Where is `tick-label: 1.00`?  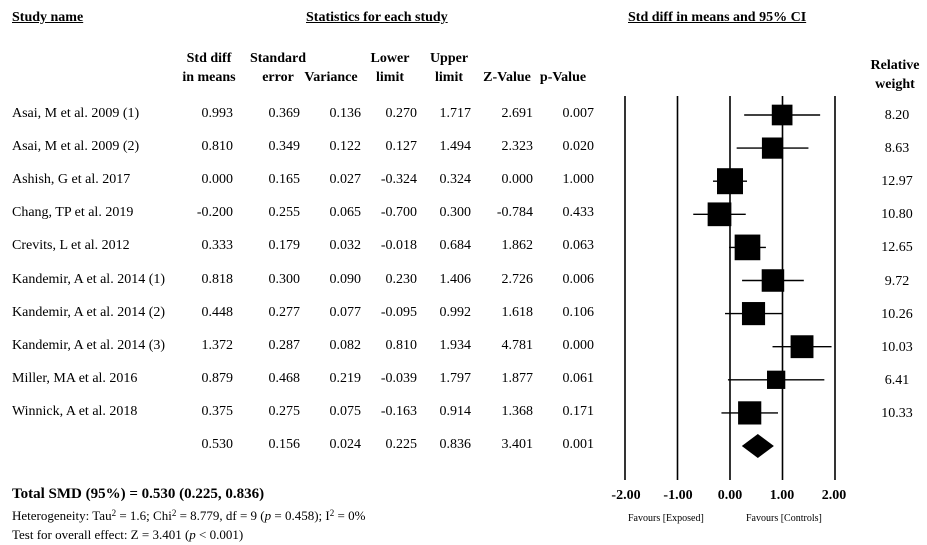 tick-label: 1.00 is located at coordinates (782, 495).